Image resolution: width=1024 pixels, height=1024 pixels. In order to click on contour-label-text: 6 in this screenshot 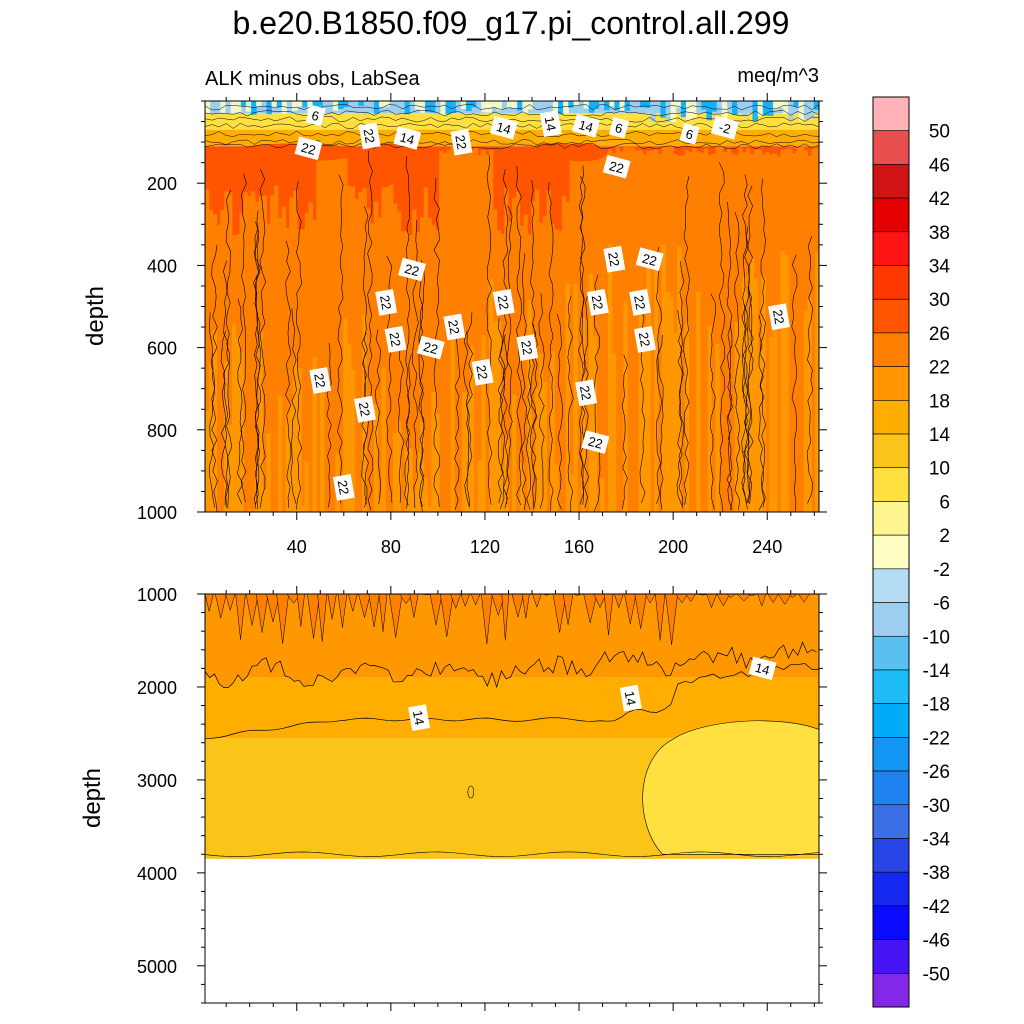, I will do `click(689, 134)`.